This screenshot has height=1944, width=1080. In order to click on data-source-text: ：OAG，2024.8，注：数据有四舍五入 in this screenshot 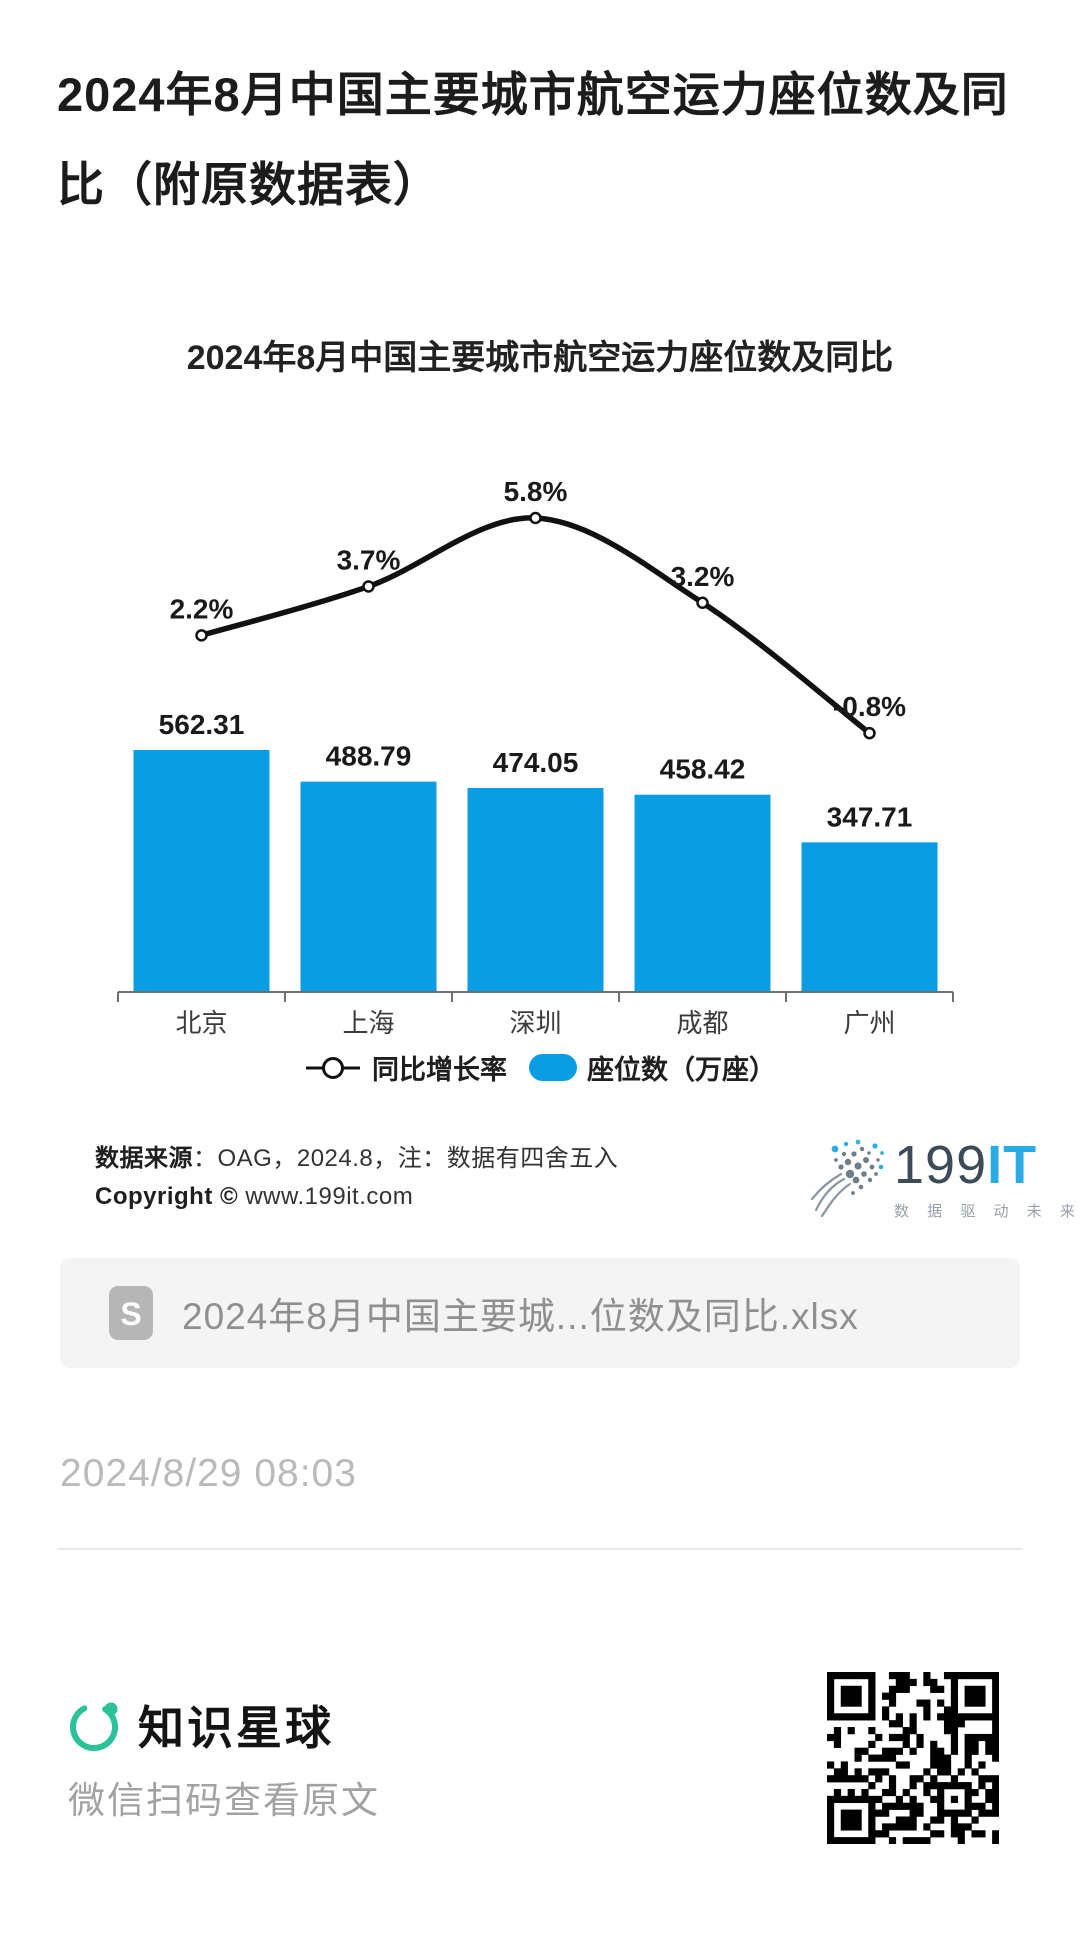, I will do `click(406, 1158)`.